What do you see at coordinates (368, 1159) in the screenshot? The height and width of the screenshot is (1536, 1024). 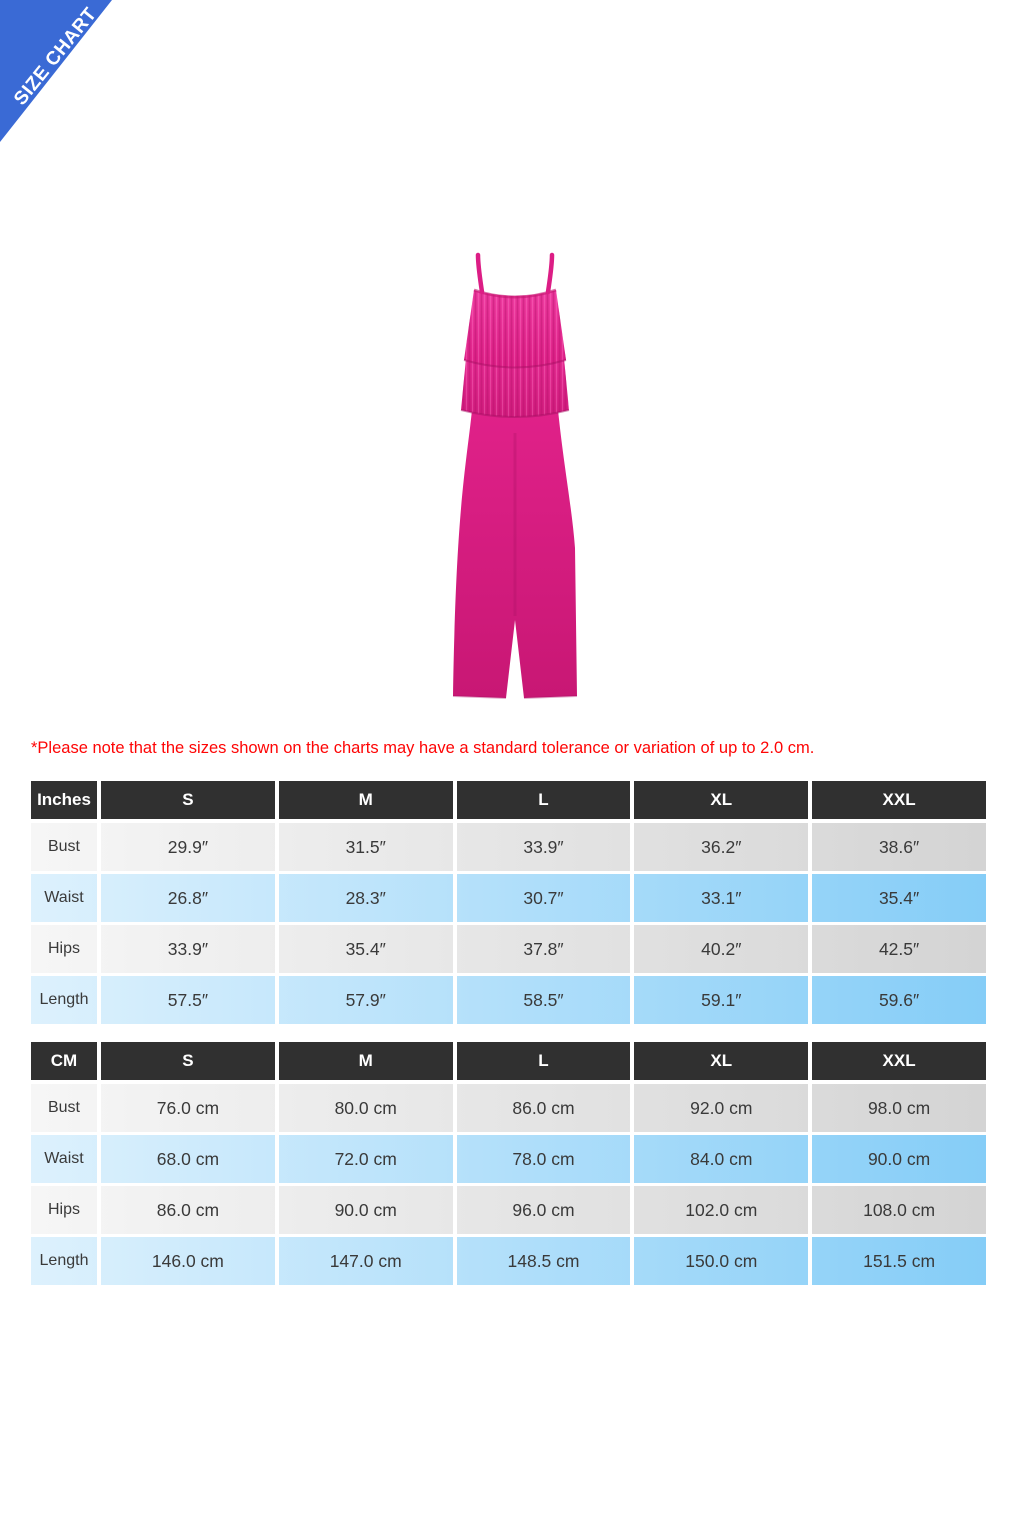 I see `value-cell: 72.0 cm` at bounding box center [368, 1159].